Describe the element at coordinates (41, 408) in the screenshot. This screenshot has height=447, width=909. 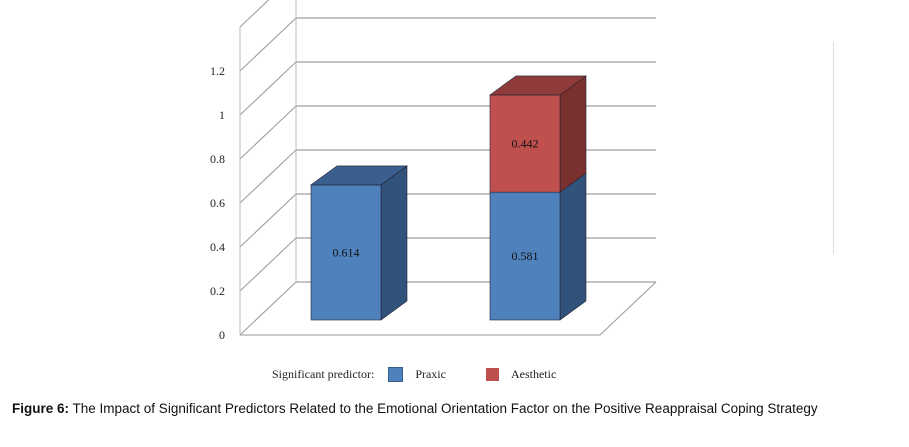
I see `caption-label: Figure 6:` at that location.